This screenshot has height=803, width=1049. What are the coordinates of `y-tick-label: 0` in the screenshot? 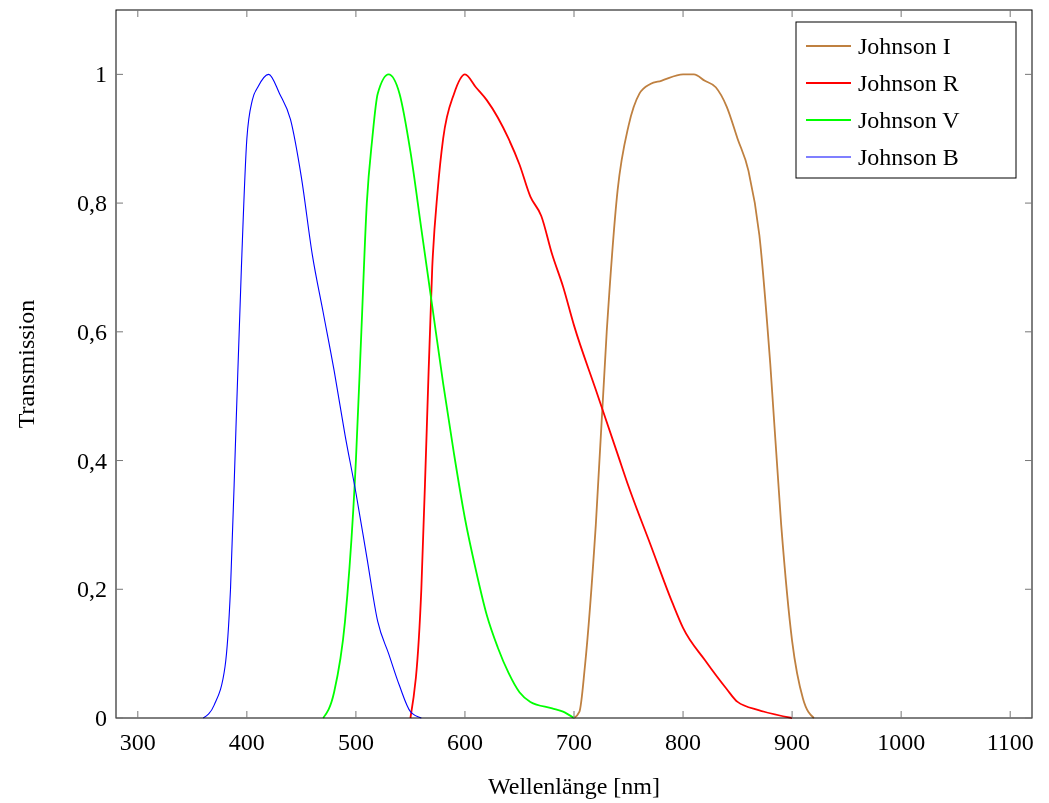 It's located at (101, 718).